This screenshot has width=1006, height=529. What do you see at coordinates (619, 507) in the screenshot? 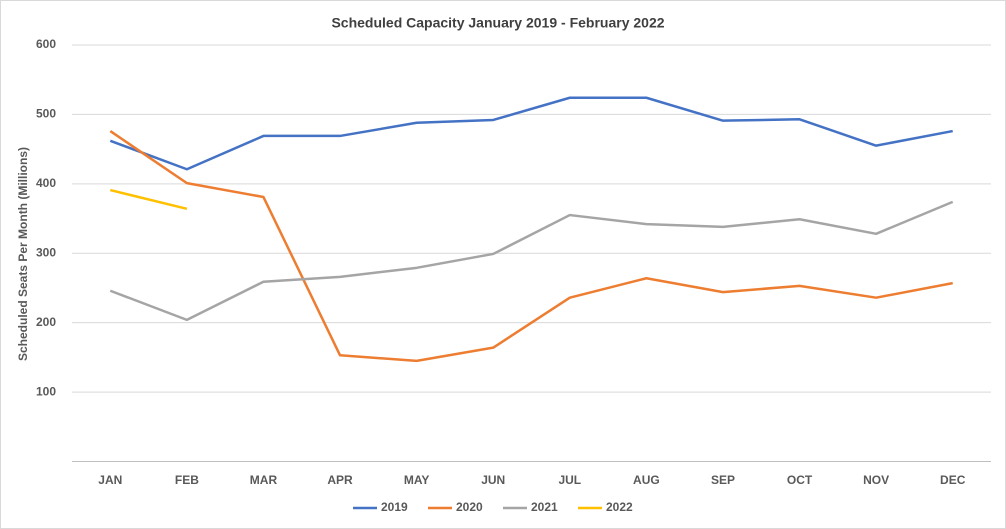
I see `legend-label: 2022` at bounding box center [619, 507].